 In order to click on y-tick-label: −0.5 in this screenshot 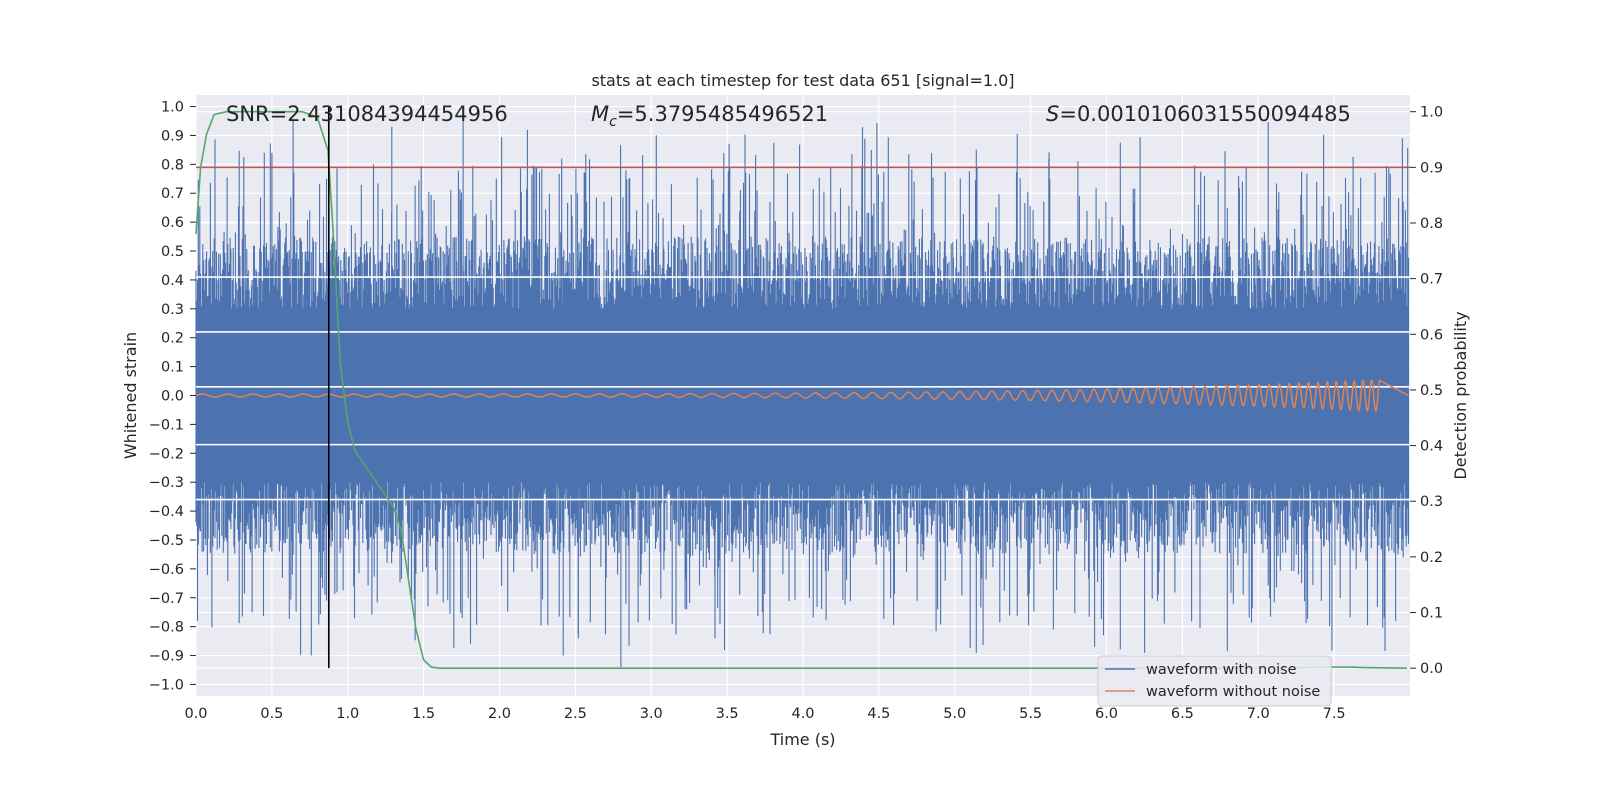, I will do `click(166, 541)`.